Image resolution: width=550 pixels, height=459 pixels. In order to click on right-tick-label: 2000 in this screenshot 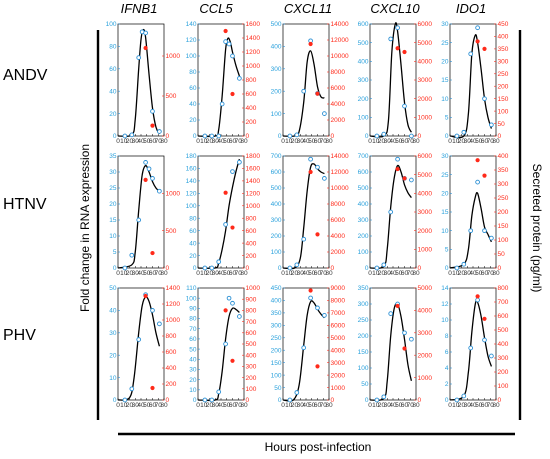, I will do `click(425, 231)`.